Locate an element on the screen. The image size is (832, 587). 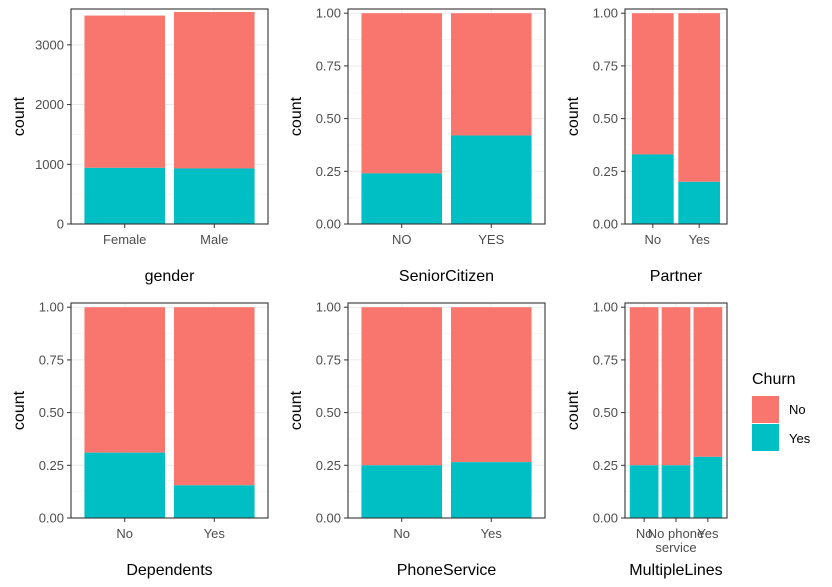
y-tick-label: 0 is located at coordinates (60, 224).